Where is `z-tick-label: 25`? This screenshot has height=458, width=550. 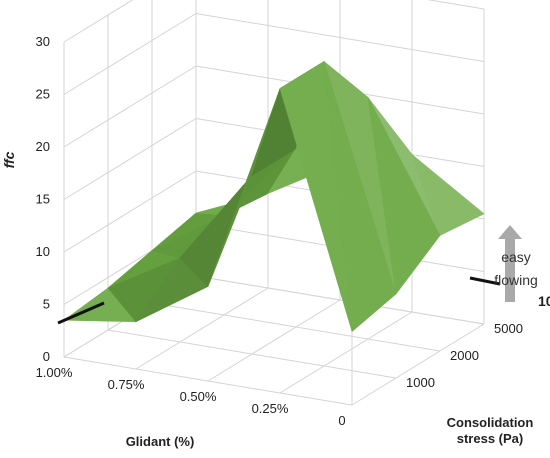 z-tick-label: 25 is located at coordinates (43, 94).